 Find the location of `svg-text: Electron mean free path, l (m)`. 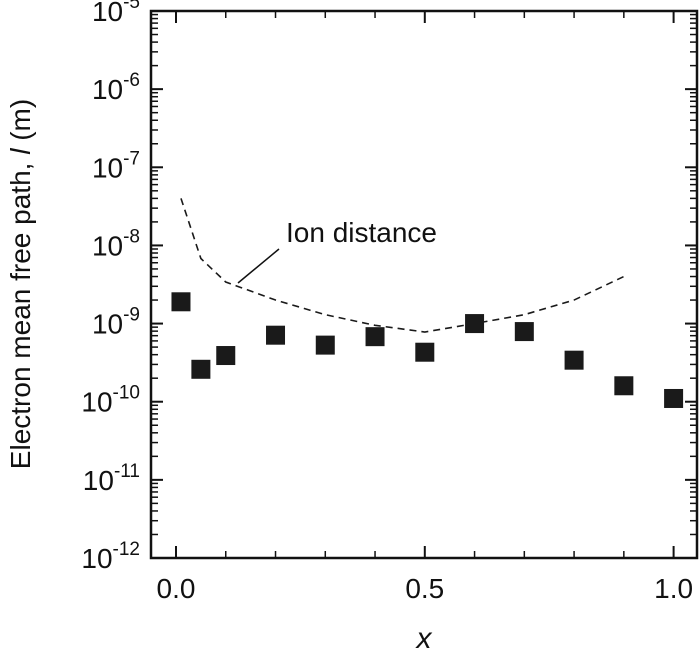

svg-text: Electron mean free path, l (m) is located at coordinates (20, 284).